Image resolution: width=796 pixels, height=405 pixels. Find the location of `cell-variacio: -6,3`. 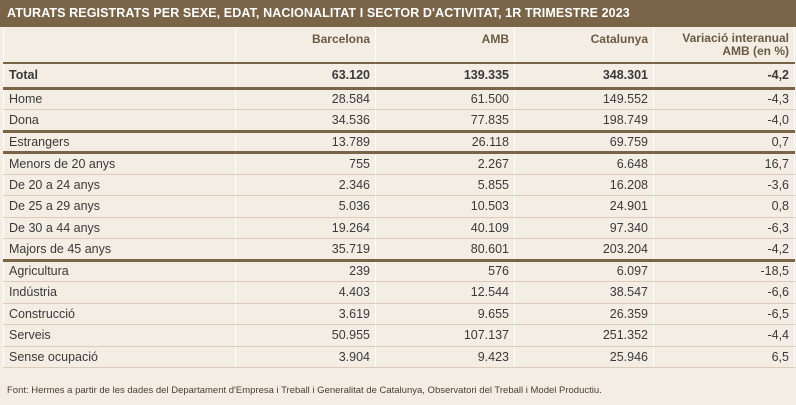

cell-variacio: -6,3 is located at coordinates (724, 228).